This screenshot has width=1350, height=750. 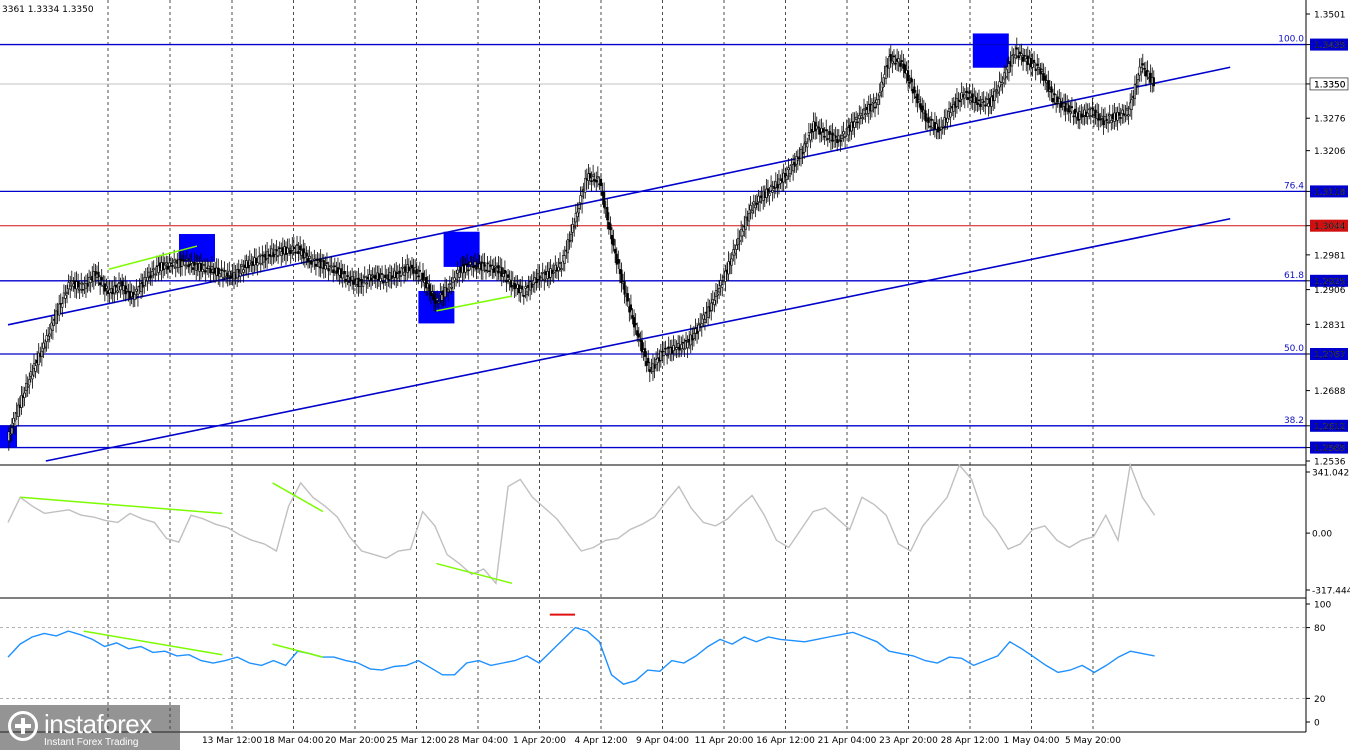 What do you see at coordinates (581, 649) in the screenshot?
I see `stochastic-panel` at bounding box center [581, 649].